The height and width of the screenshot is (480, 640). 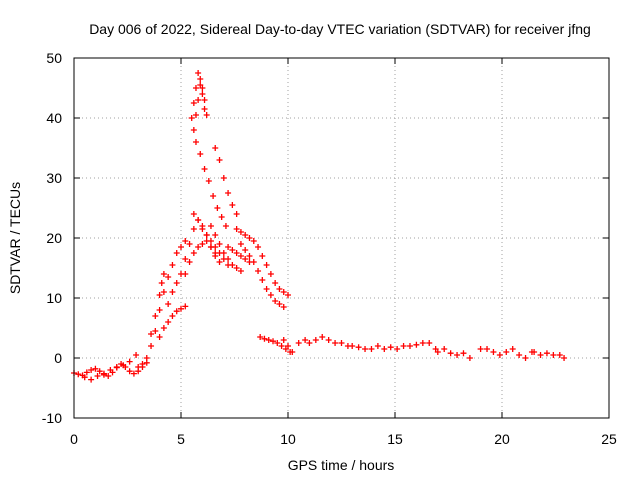 What do you see at coordinates (341, 465) in the screenshot?
I see `x-axis-title: GPS time / hours` at bounding box center [341, 465].